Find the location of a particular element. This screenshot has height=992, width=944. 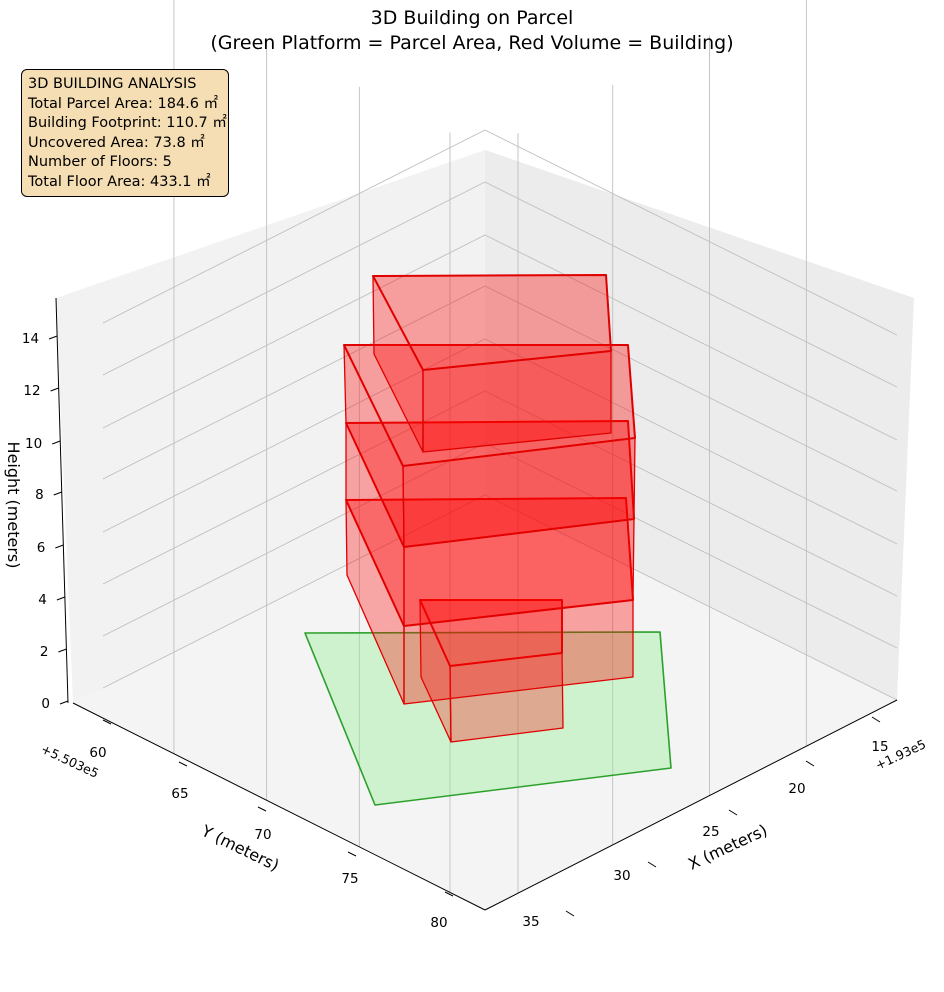

x-tick-label: 35 is located at coordinates (530, 922).